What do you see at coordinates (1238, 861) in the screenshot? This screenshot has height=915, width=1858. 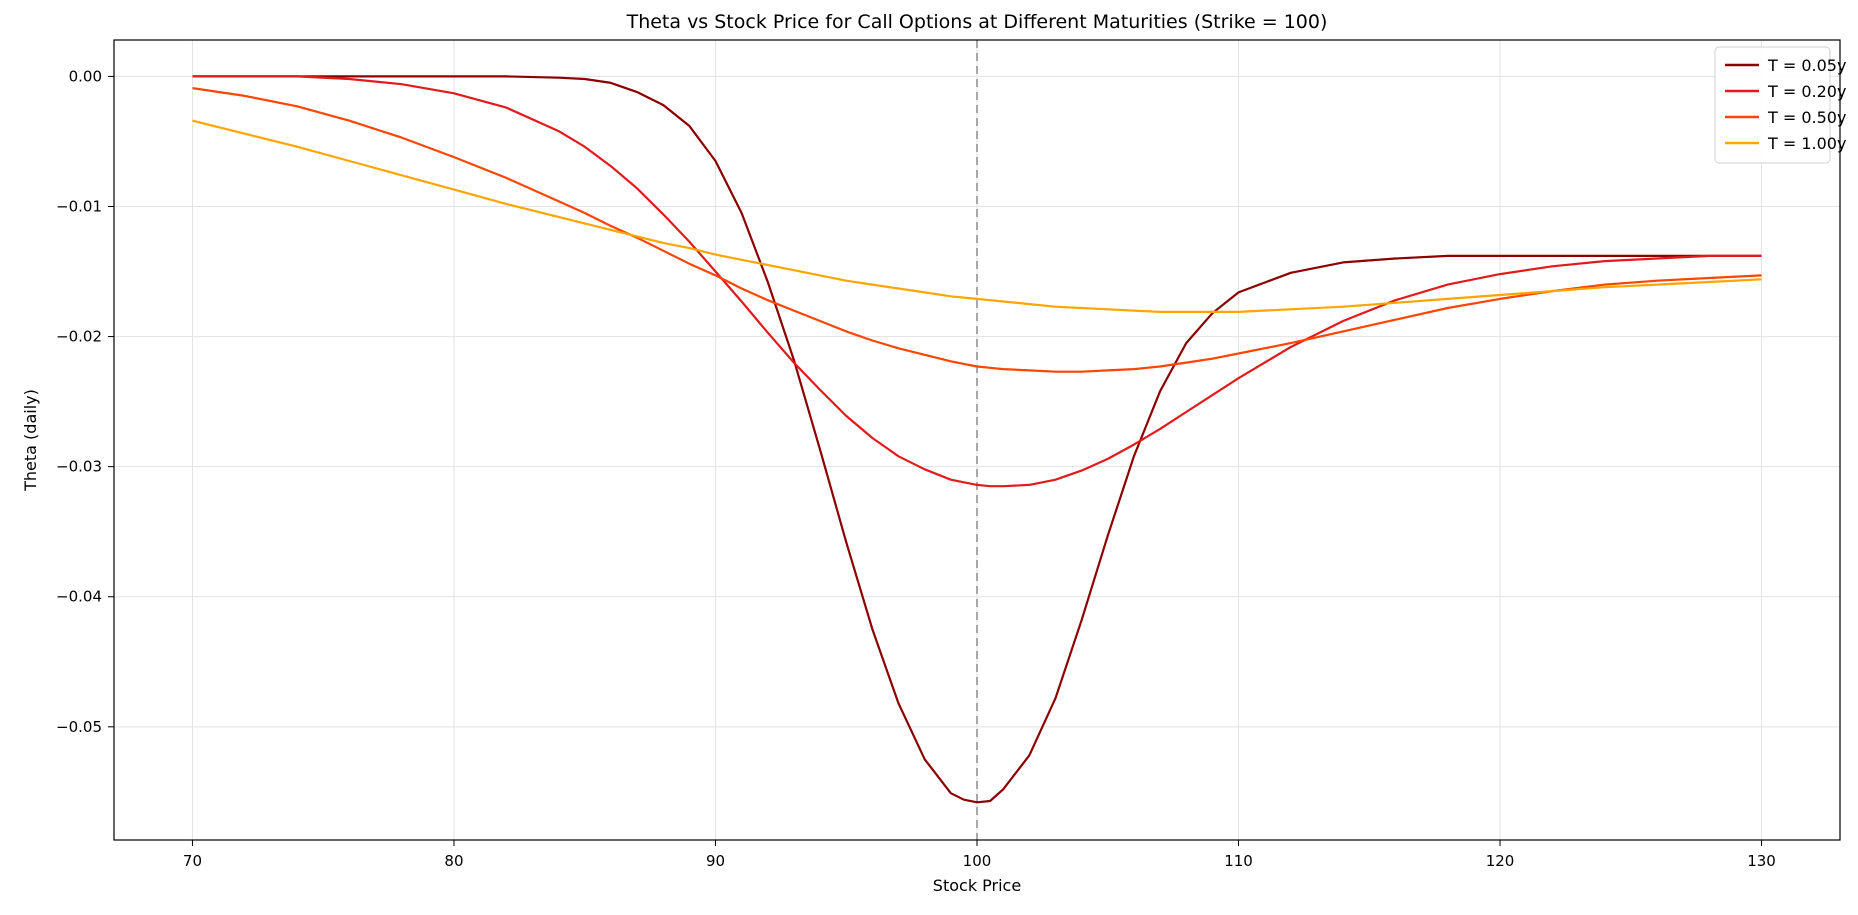 I see `x-tick-label: 110` at bounding box center [1238, 861].